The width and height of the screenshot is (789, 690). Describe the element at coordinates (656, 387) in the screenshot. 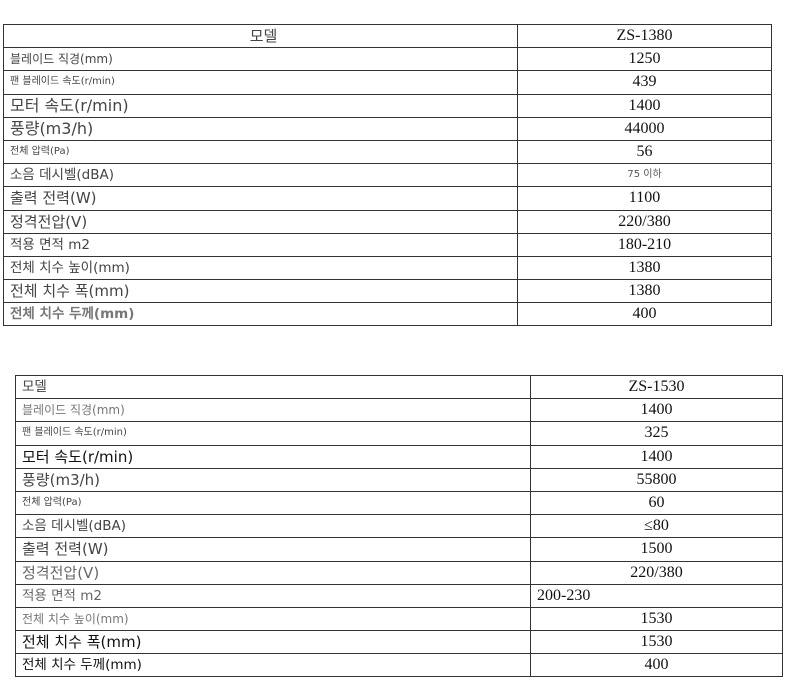

I see `model-value: ZS-1530` at that location.